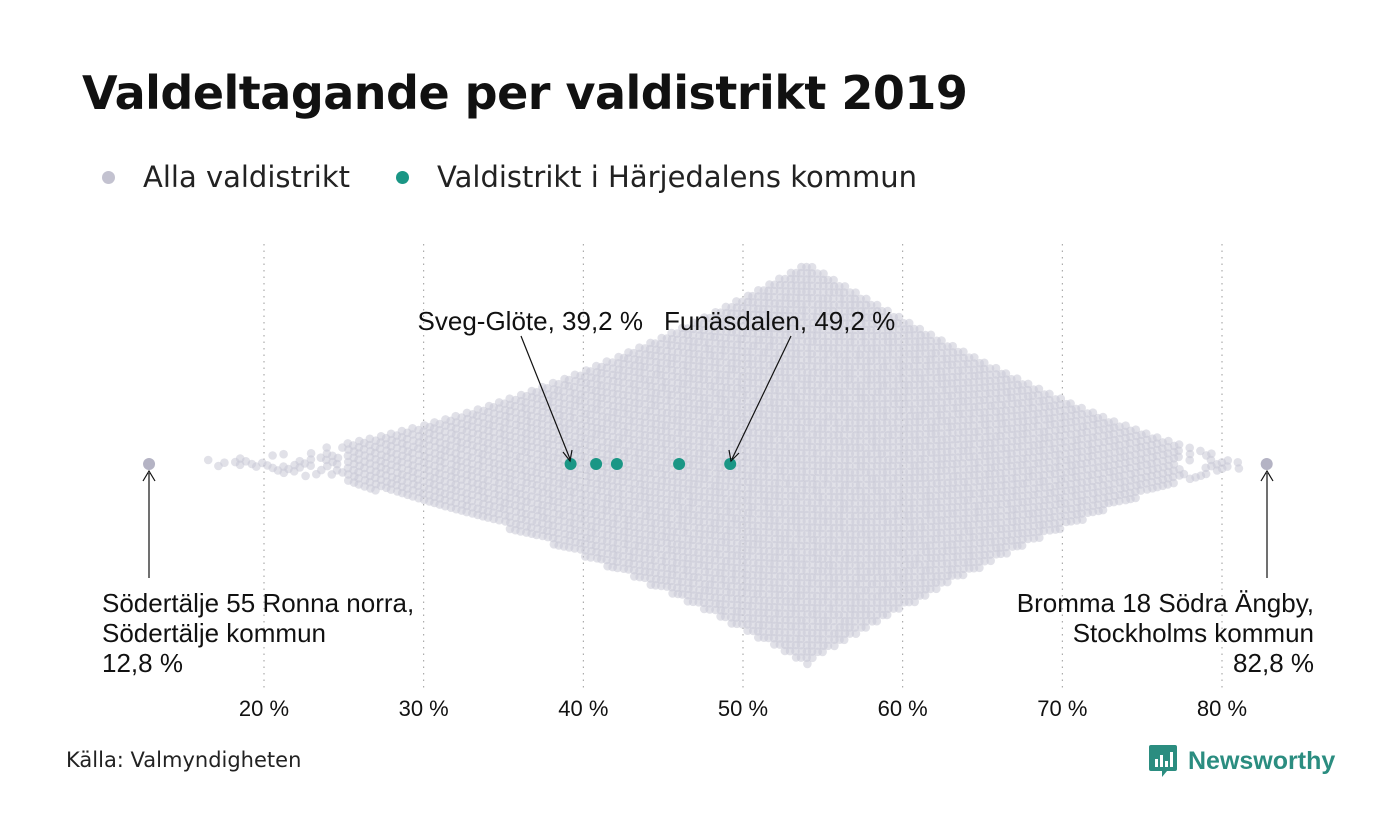  What do you see at coordinates (525, 93) in the screenshot?
I see `chart-title: Valdeltagande per valdistrikt 2019` at bounding box center [525, 93].